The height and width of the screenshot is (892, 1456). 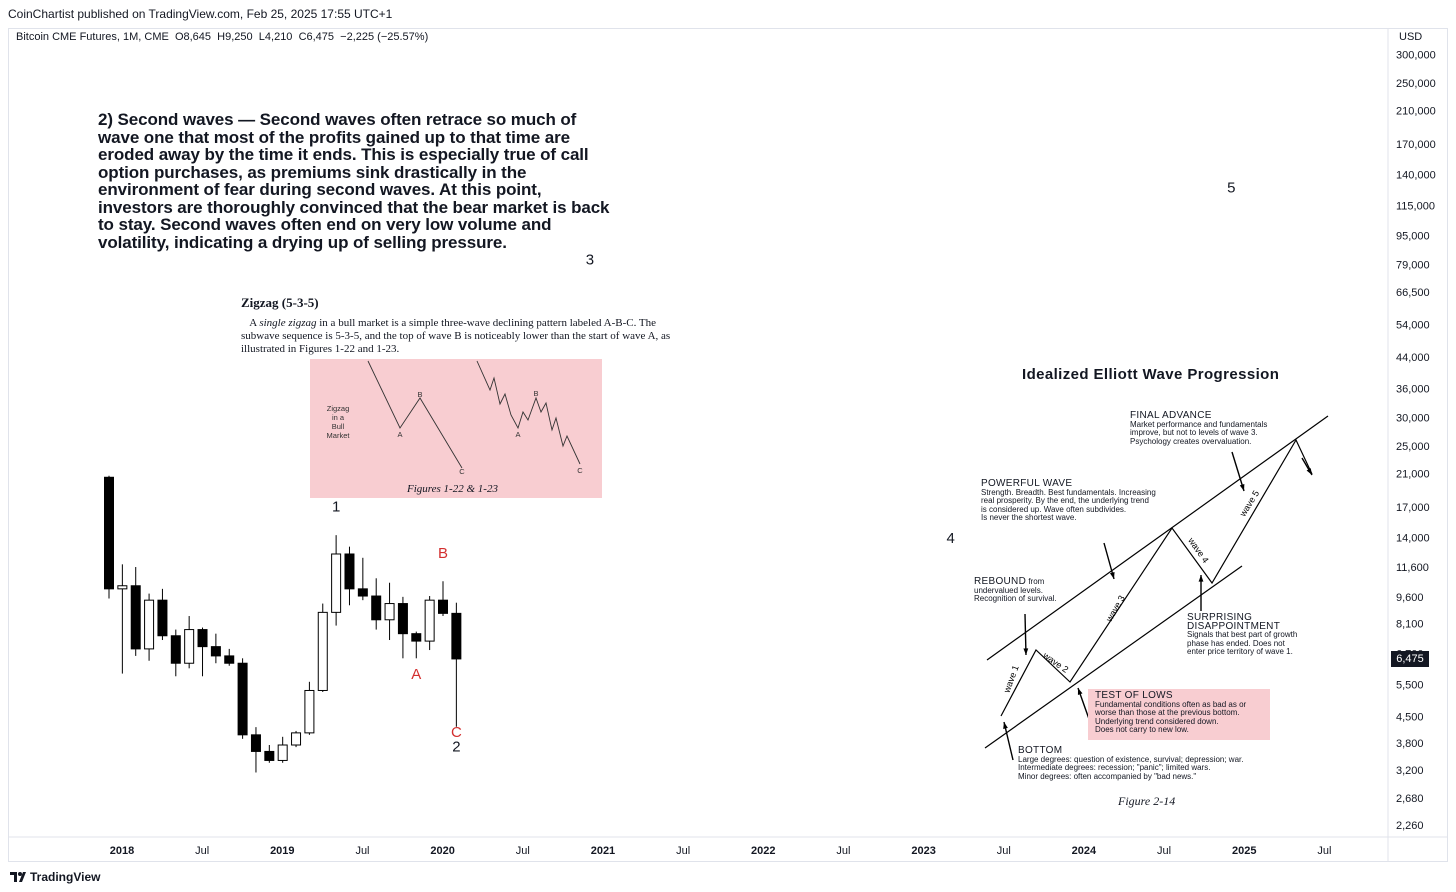 I want to click on tradingview-brand: TradingView, so click(x=55, y=877).